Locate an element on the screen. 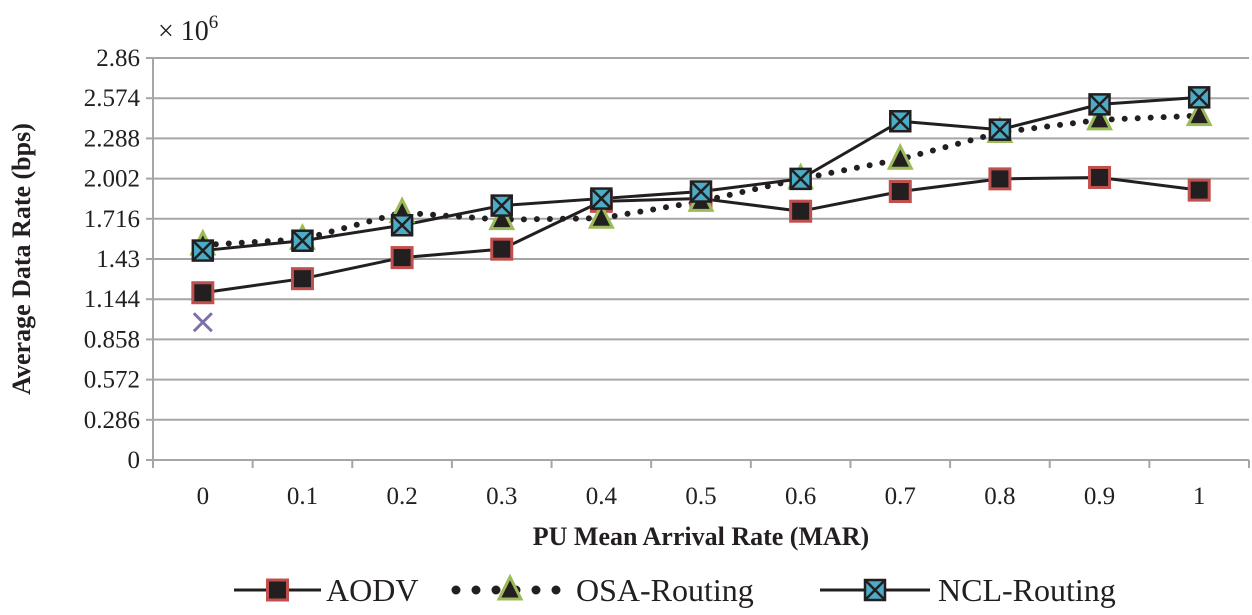  legend-marker-ncl-routing-stroke-b is located at coordinates (875, 590).